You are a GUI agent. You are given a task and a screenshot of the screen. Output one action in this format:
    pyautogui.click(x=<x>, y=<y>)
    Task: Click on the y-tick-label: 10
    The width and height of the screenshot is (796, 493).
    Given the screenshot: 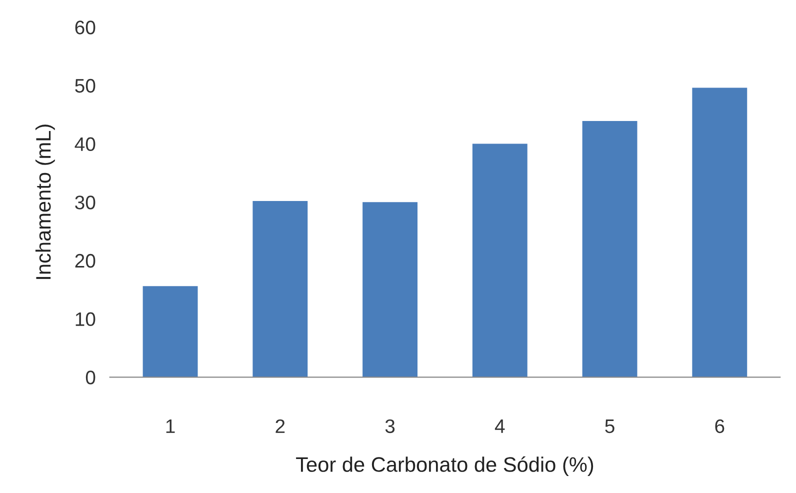 What is the action you would take?
    pyautogui.click(x=86, y=319)
    